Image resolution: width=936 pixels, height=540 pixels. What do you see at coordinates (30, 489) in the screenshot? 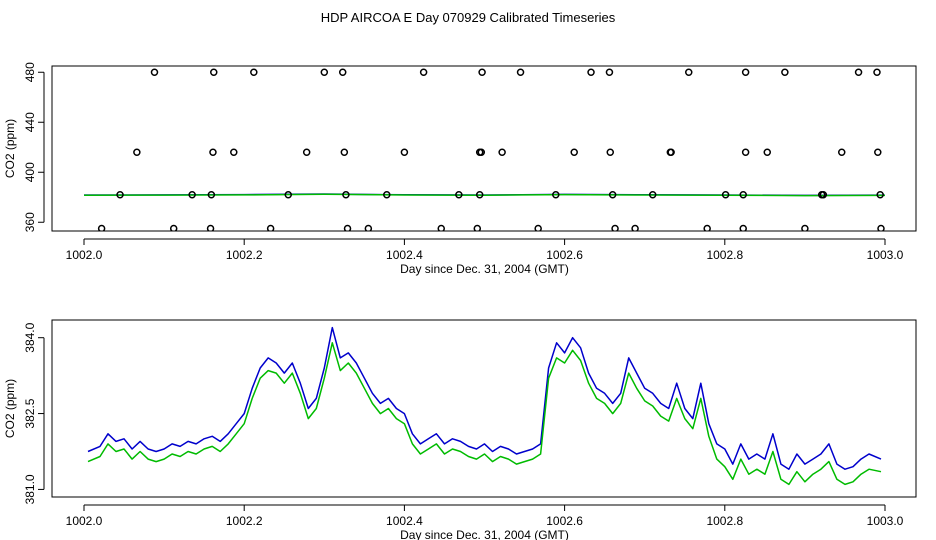
I see `y-tick-label: 381.0` at bounding box center [30, 489].